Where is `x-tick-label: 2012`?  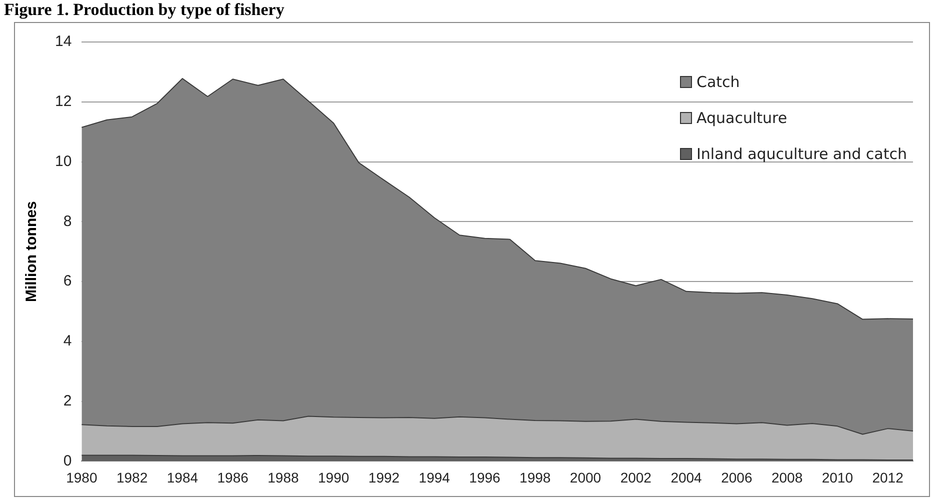
x-tick-label: 2012 is located at coordinates (888, 477).